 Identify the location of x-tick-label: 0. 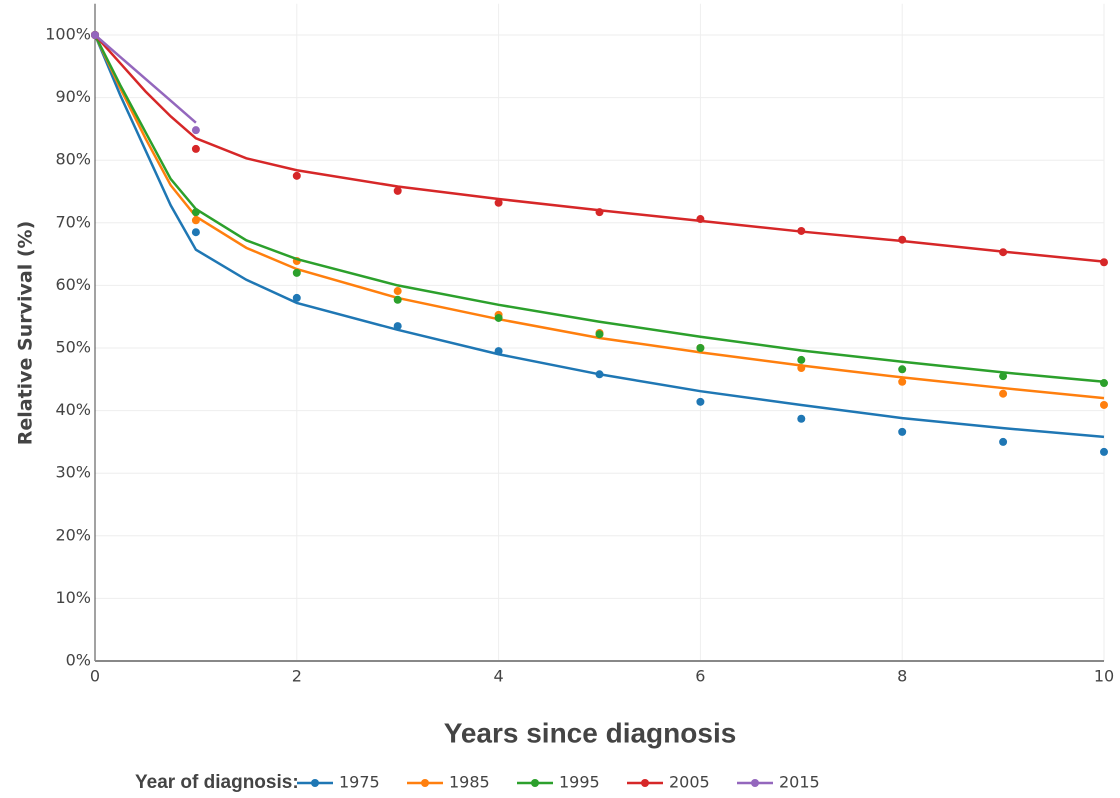
(95, 676).